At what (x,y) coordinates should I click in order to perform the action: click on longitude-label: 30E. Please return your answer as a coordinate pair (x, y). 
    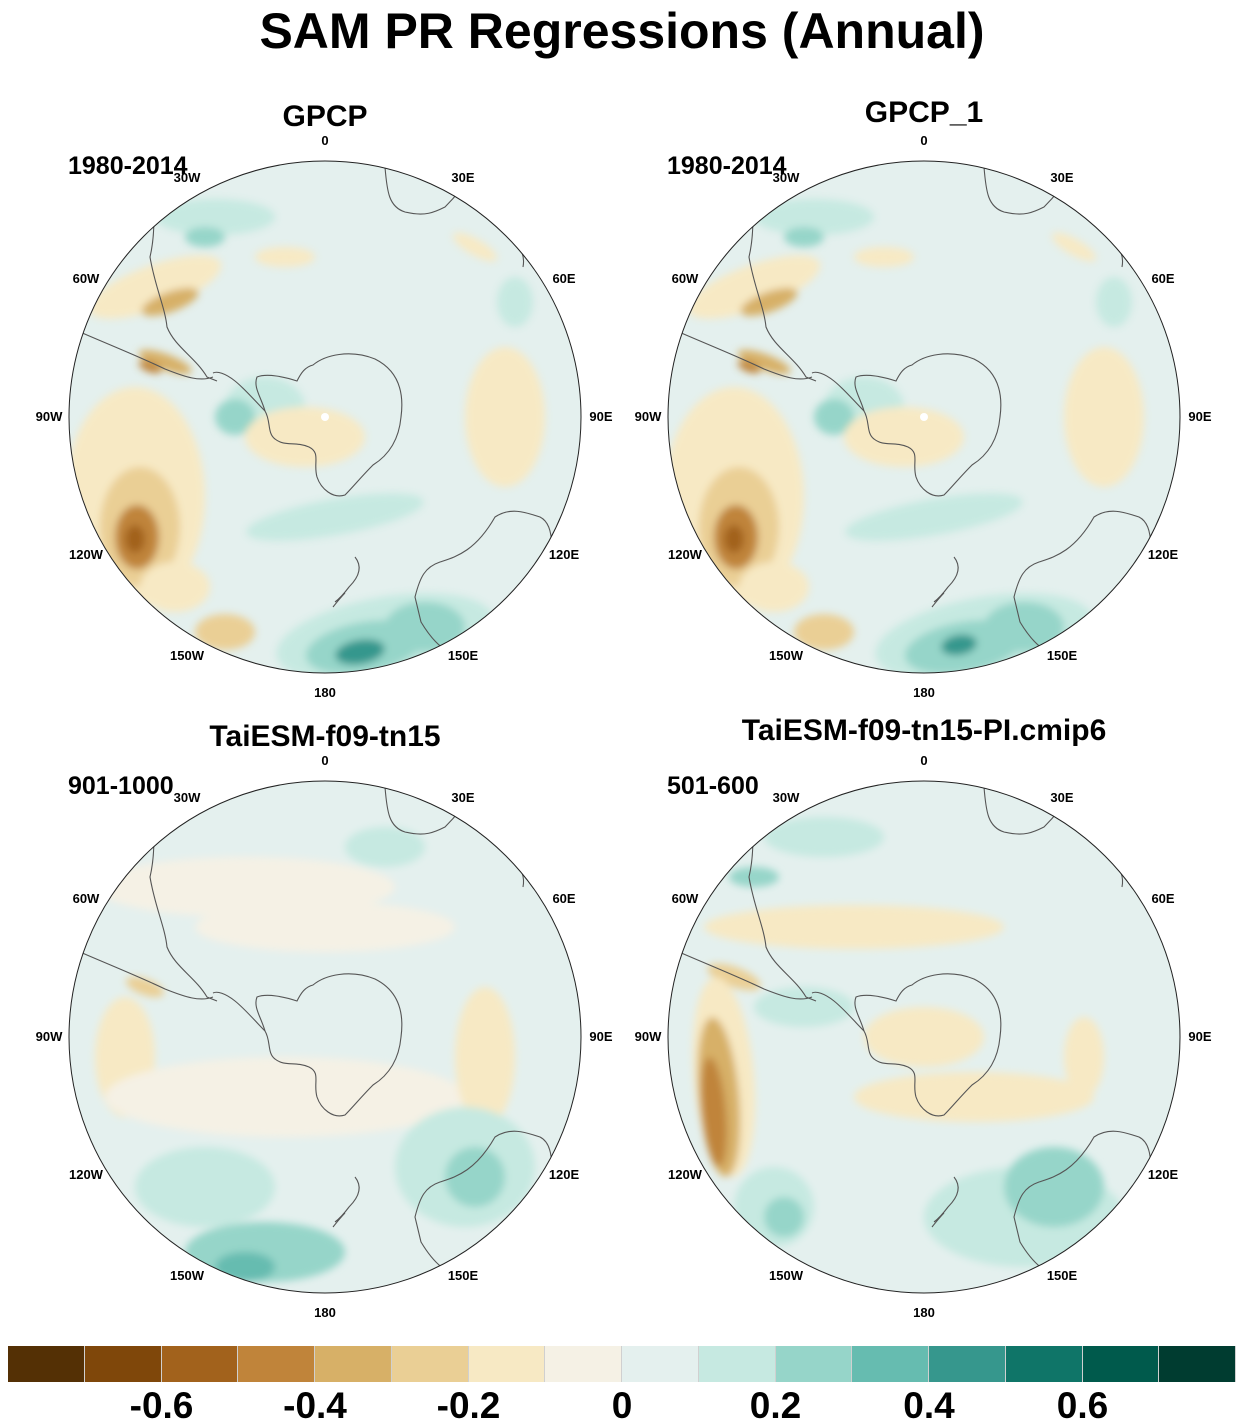
    Looking at the image, I should click on (1062, 797).